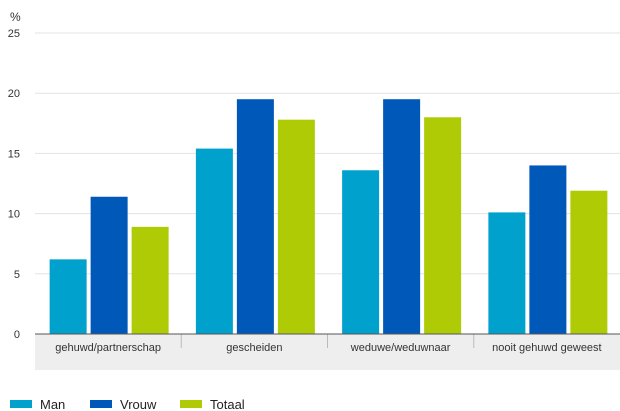  What do you see at coordinates (14, 184) in the screenshot?
I see `y-axis-ticks: 0 5 10 15 20 25` at bounding box center [14, 184].